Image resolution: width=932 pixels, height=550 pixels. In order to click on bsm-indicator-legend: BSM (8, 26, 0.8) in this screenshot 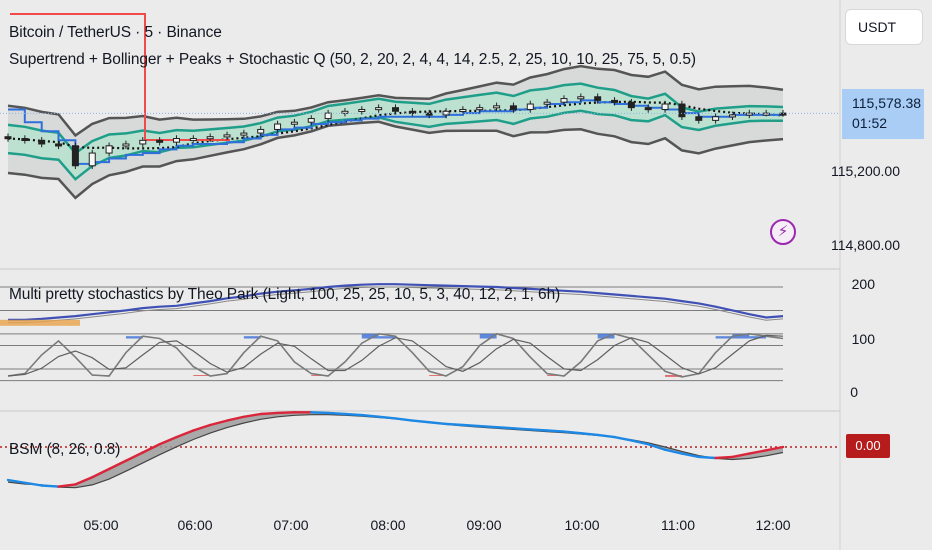, I will do `click(65, 449)`.